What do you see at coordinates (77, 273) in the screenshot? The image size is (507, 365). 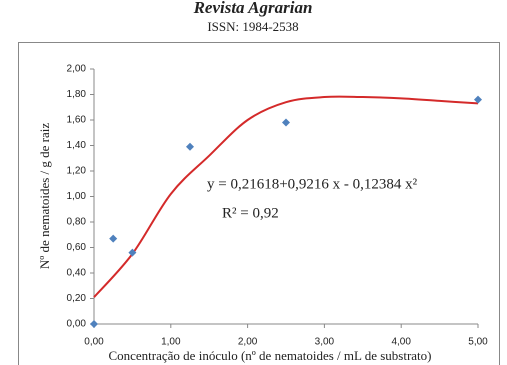 I see `y-tick-label: 0,40` at bounding box center [77, 273].